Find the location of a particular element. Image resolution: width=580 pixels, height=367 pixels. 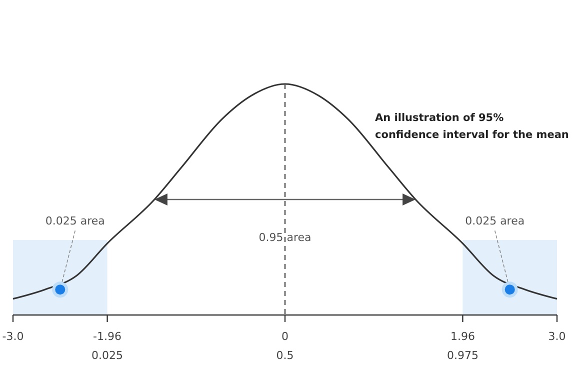

x-tick-label: 1.96 0.975 is located at coordinates (462, 346).